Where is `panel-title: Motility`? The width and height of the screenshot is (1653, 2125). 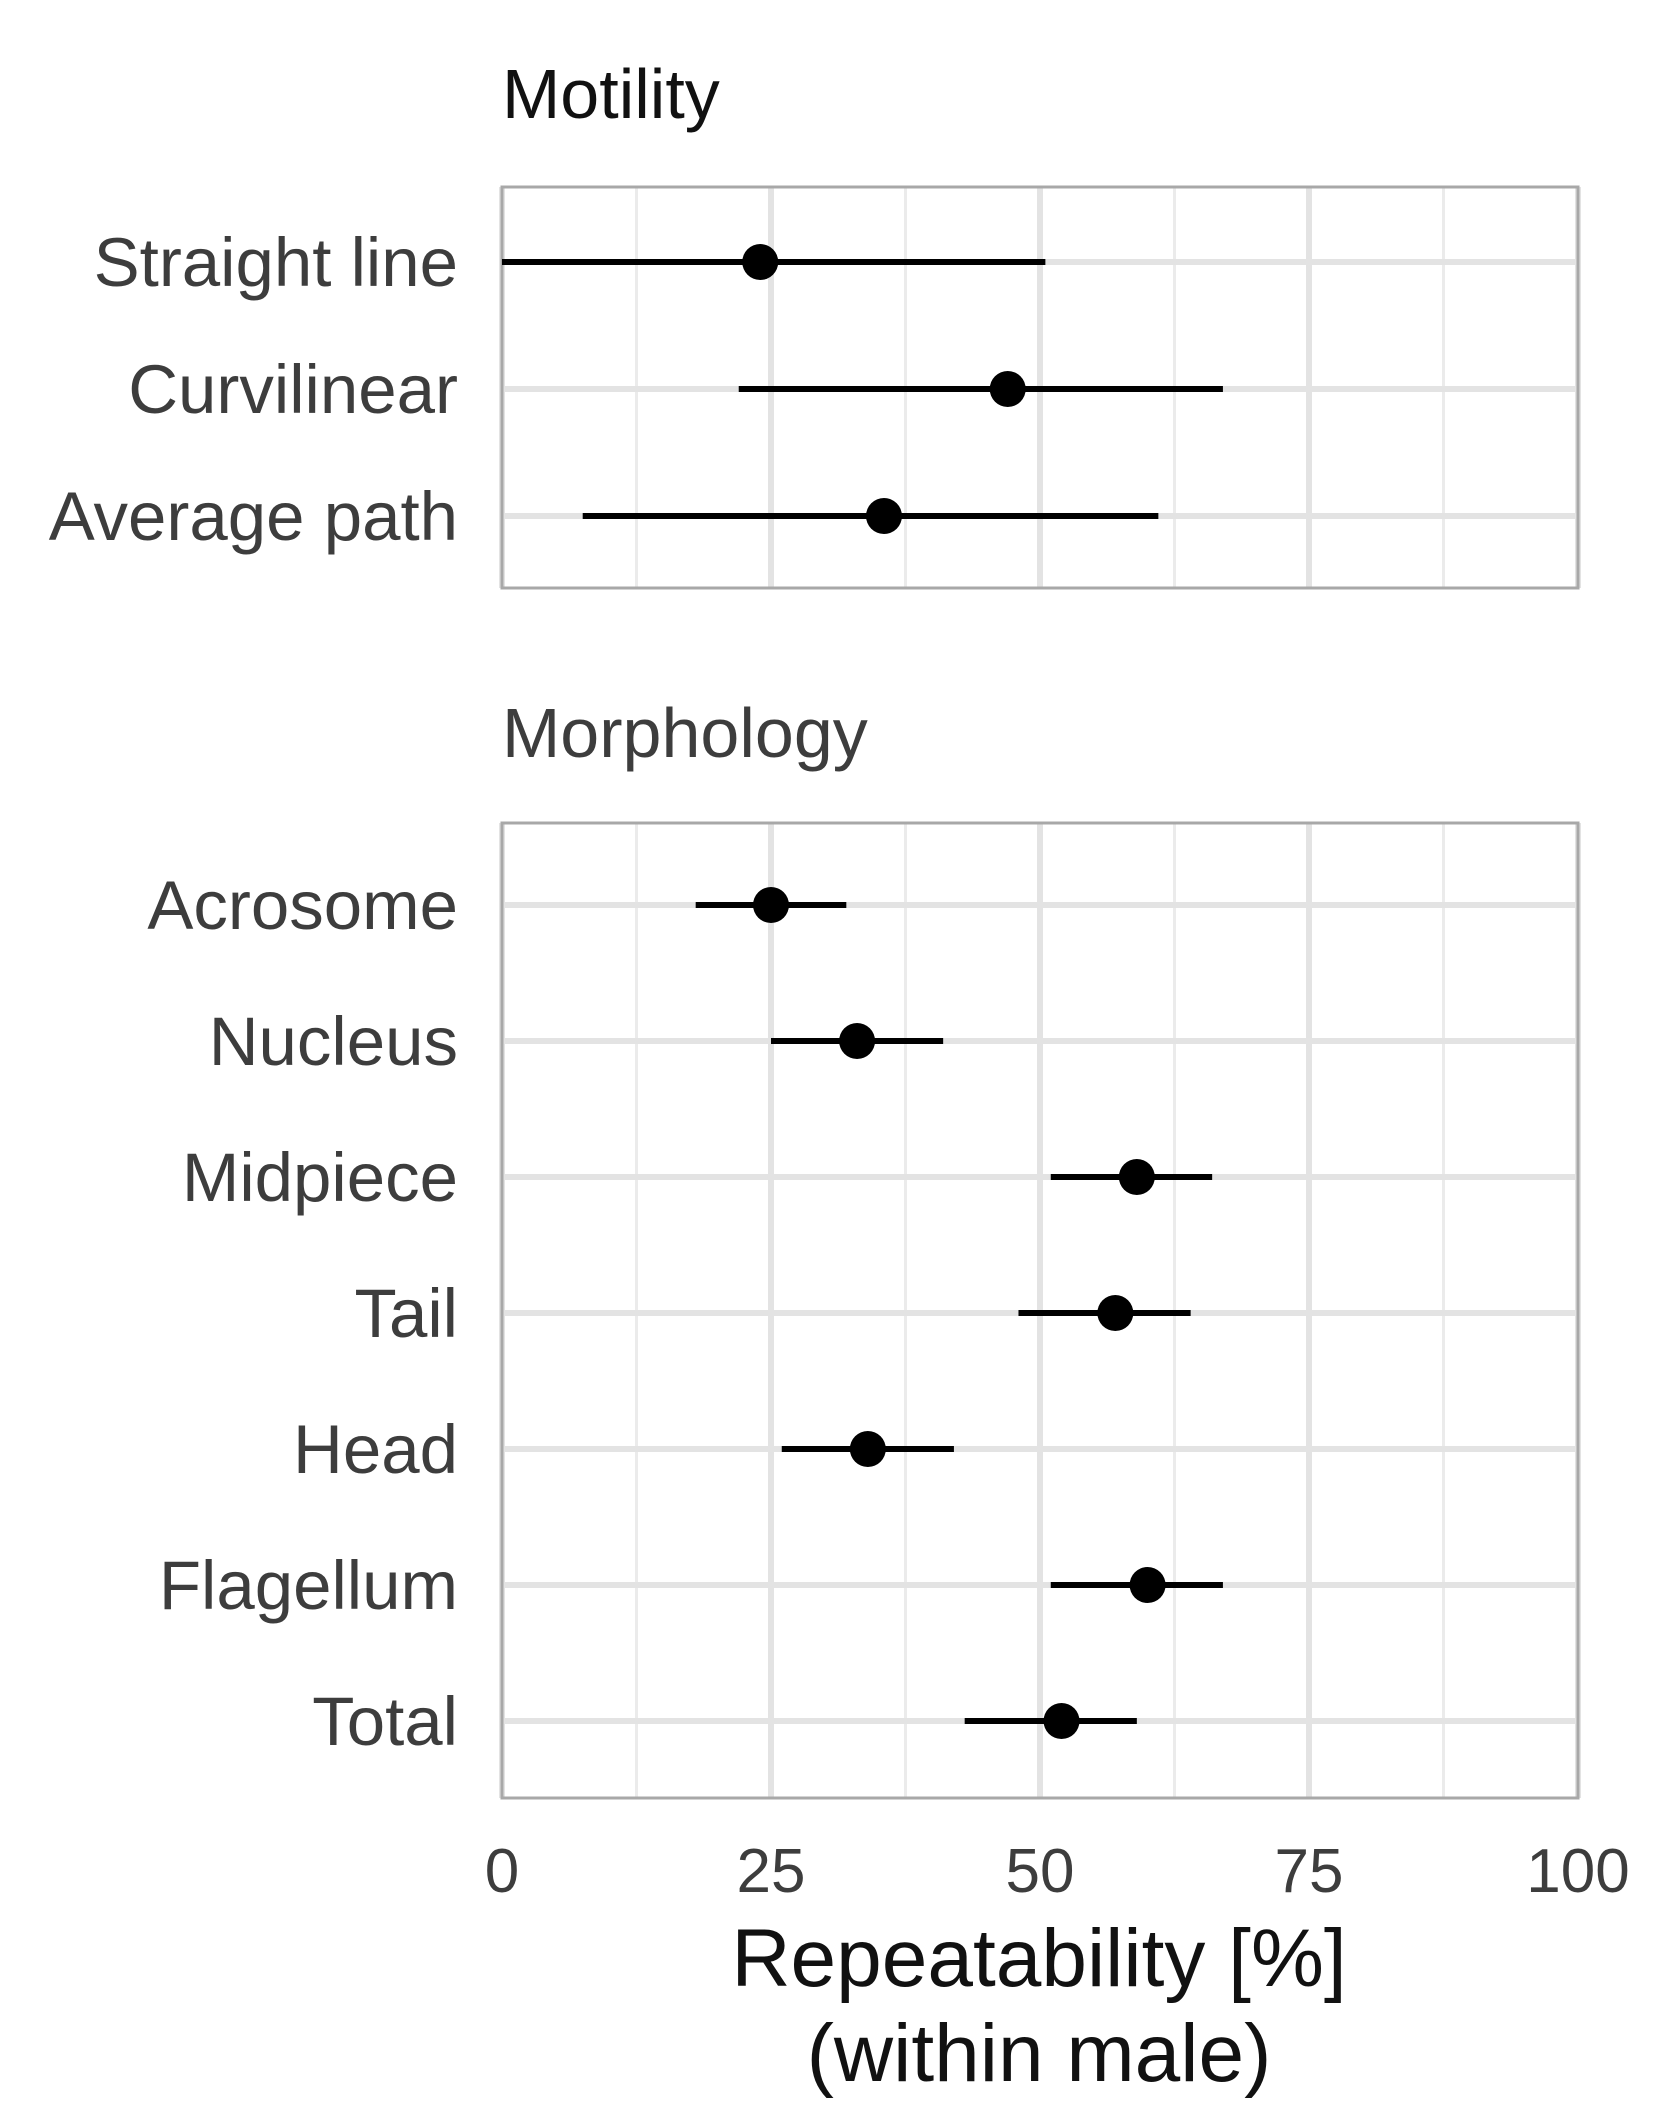 panel-title: Motility is located at coordinates (611, 94).